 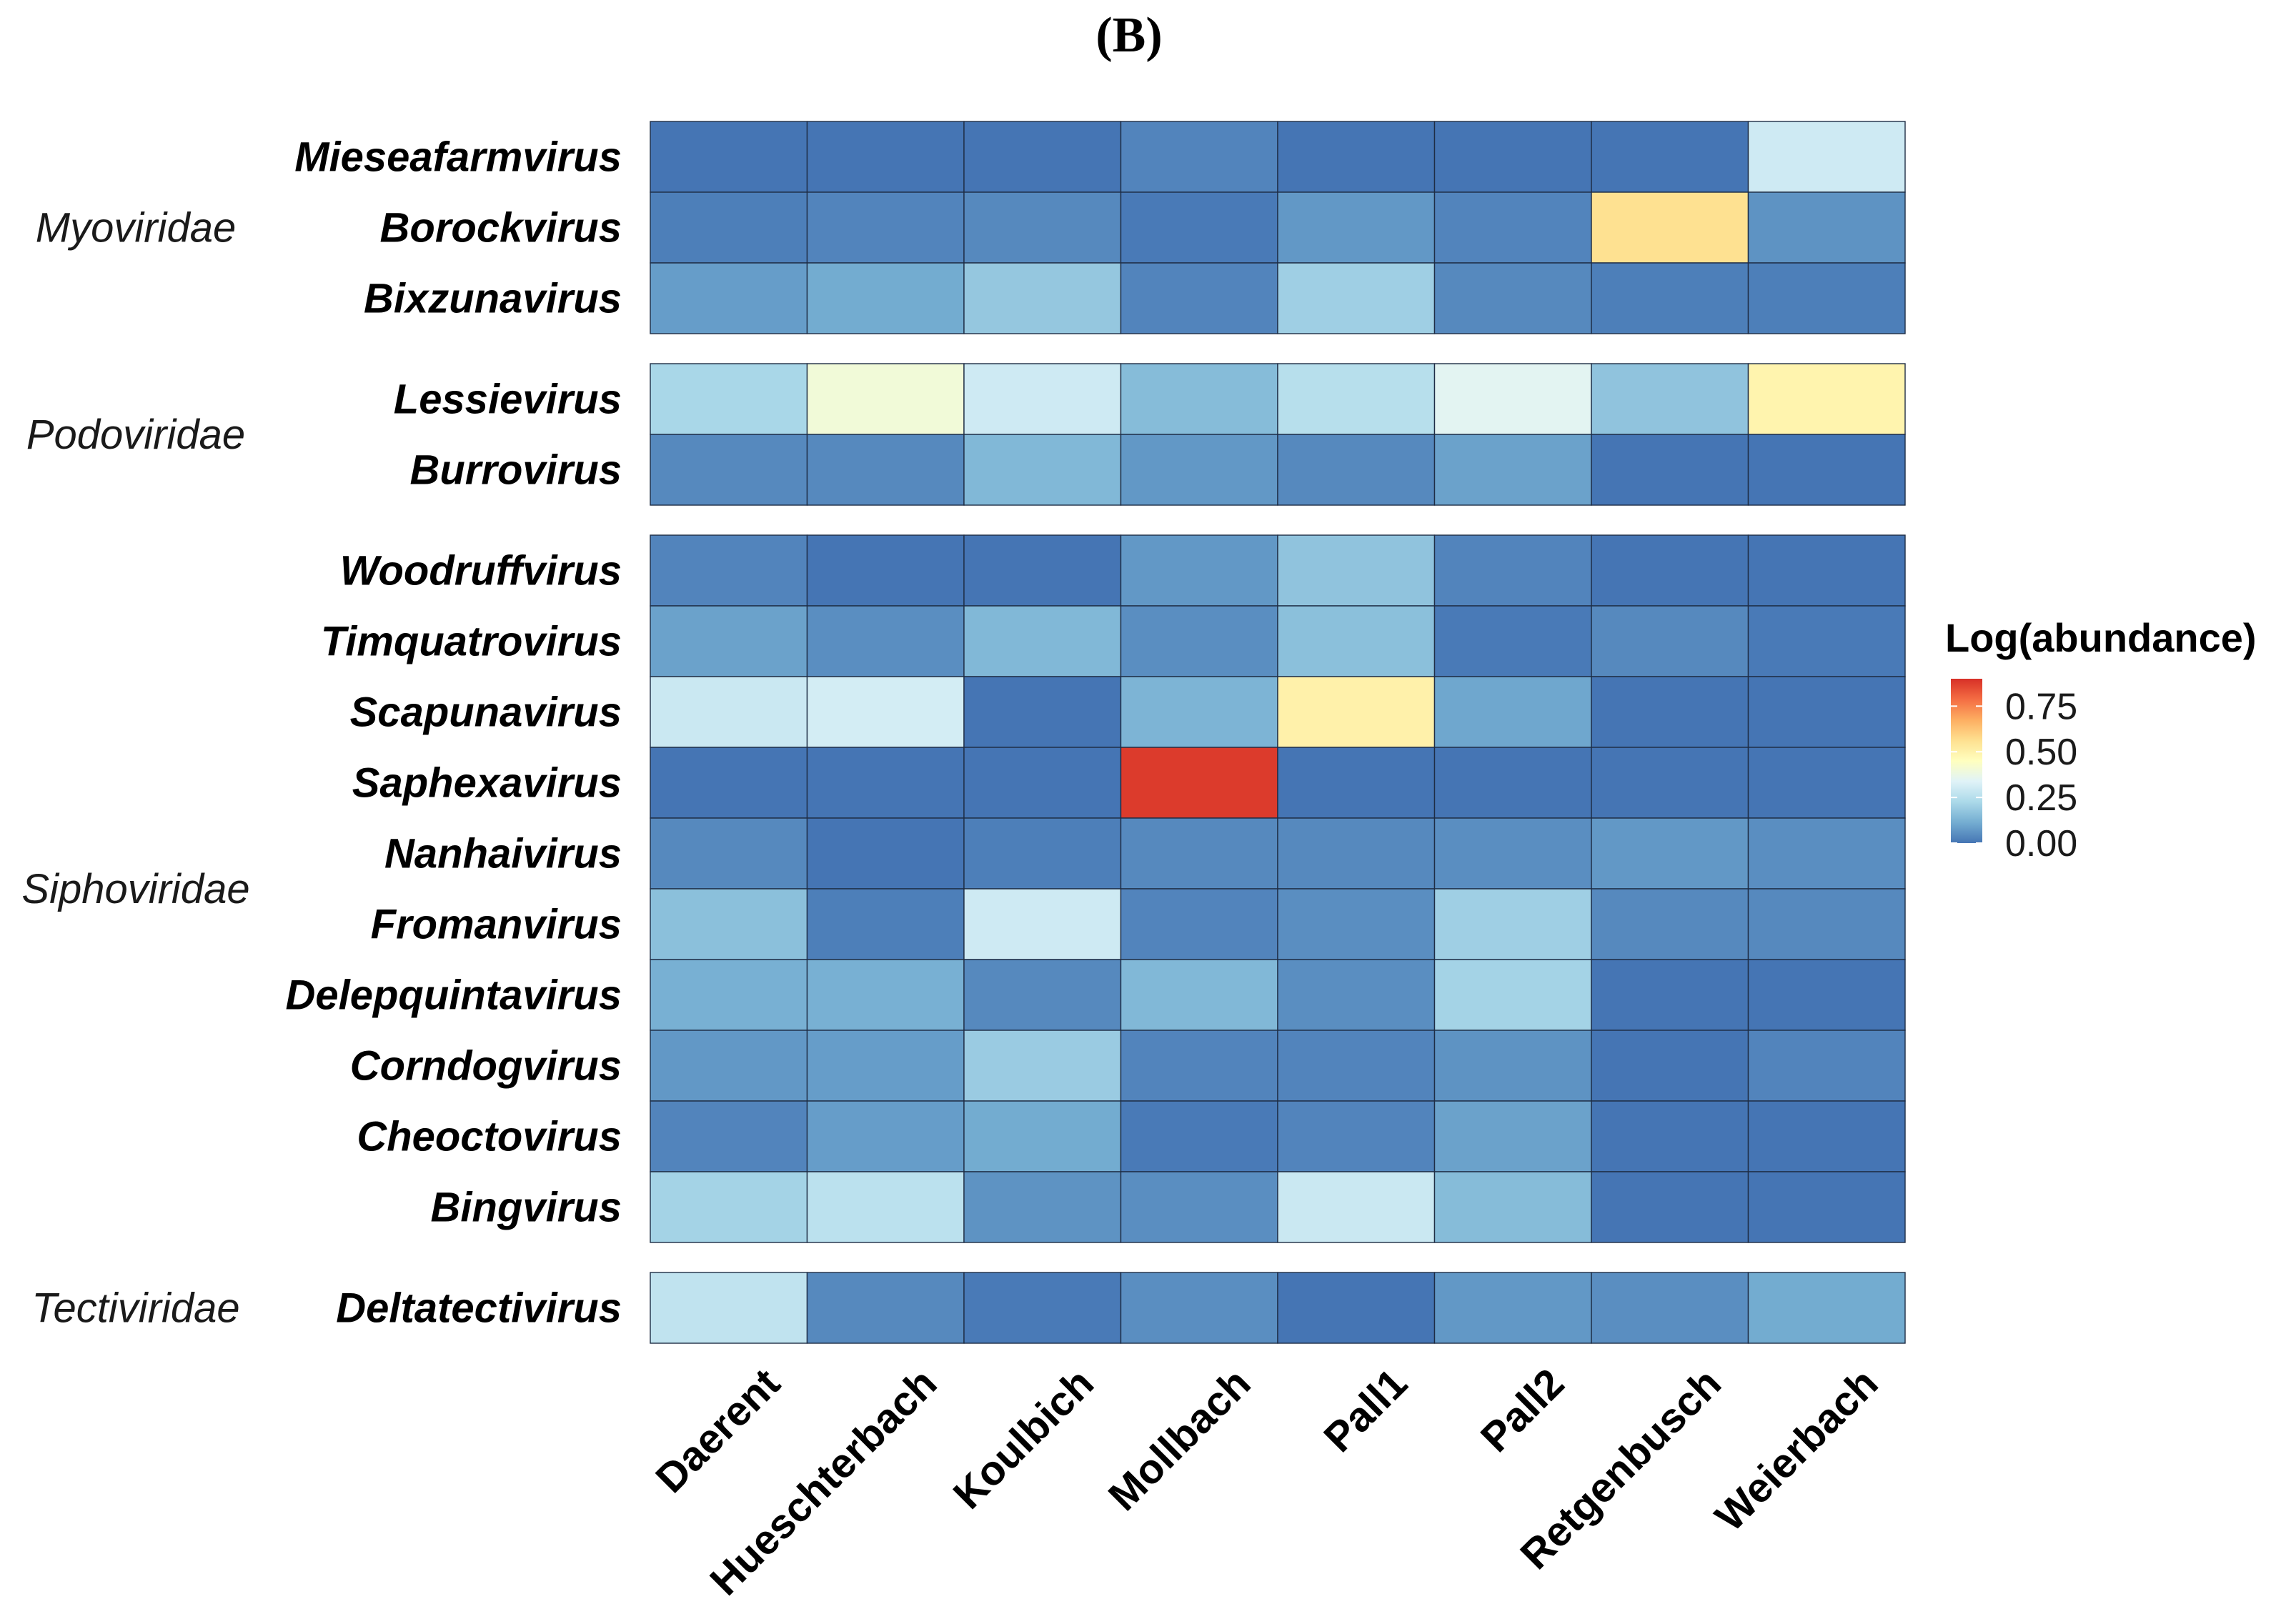 What do you see at coordinates (1043, 470) in the screenshot?
I see `heatmap-cell: Burrovirus / Koulbich` at bounding box center [1043, 470].